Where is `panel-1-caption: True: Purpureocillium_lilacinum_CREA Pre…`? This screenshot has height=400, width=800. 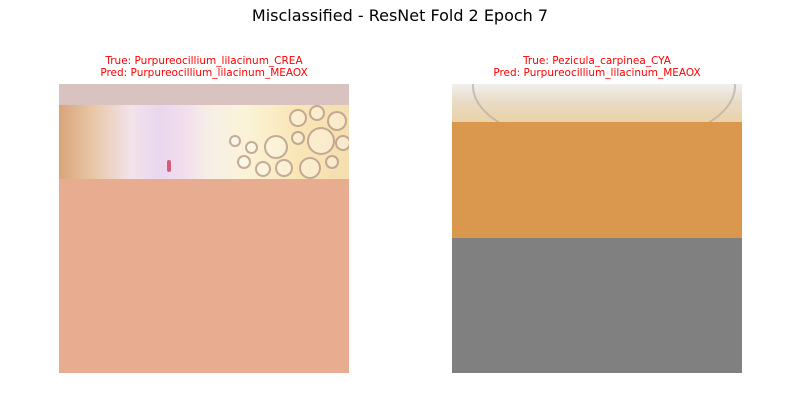
panel-1-caption: True: Purpureocillium_lilacinum_CREA Pre… is located at coordinates (204, 67).